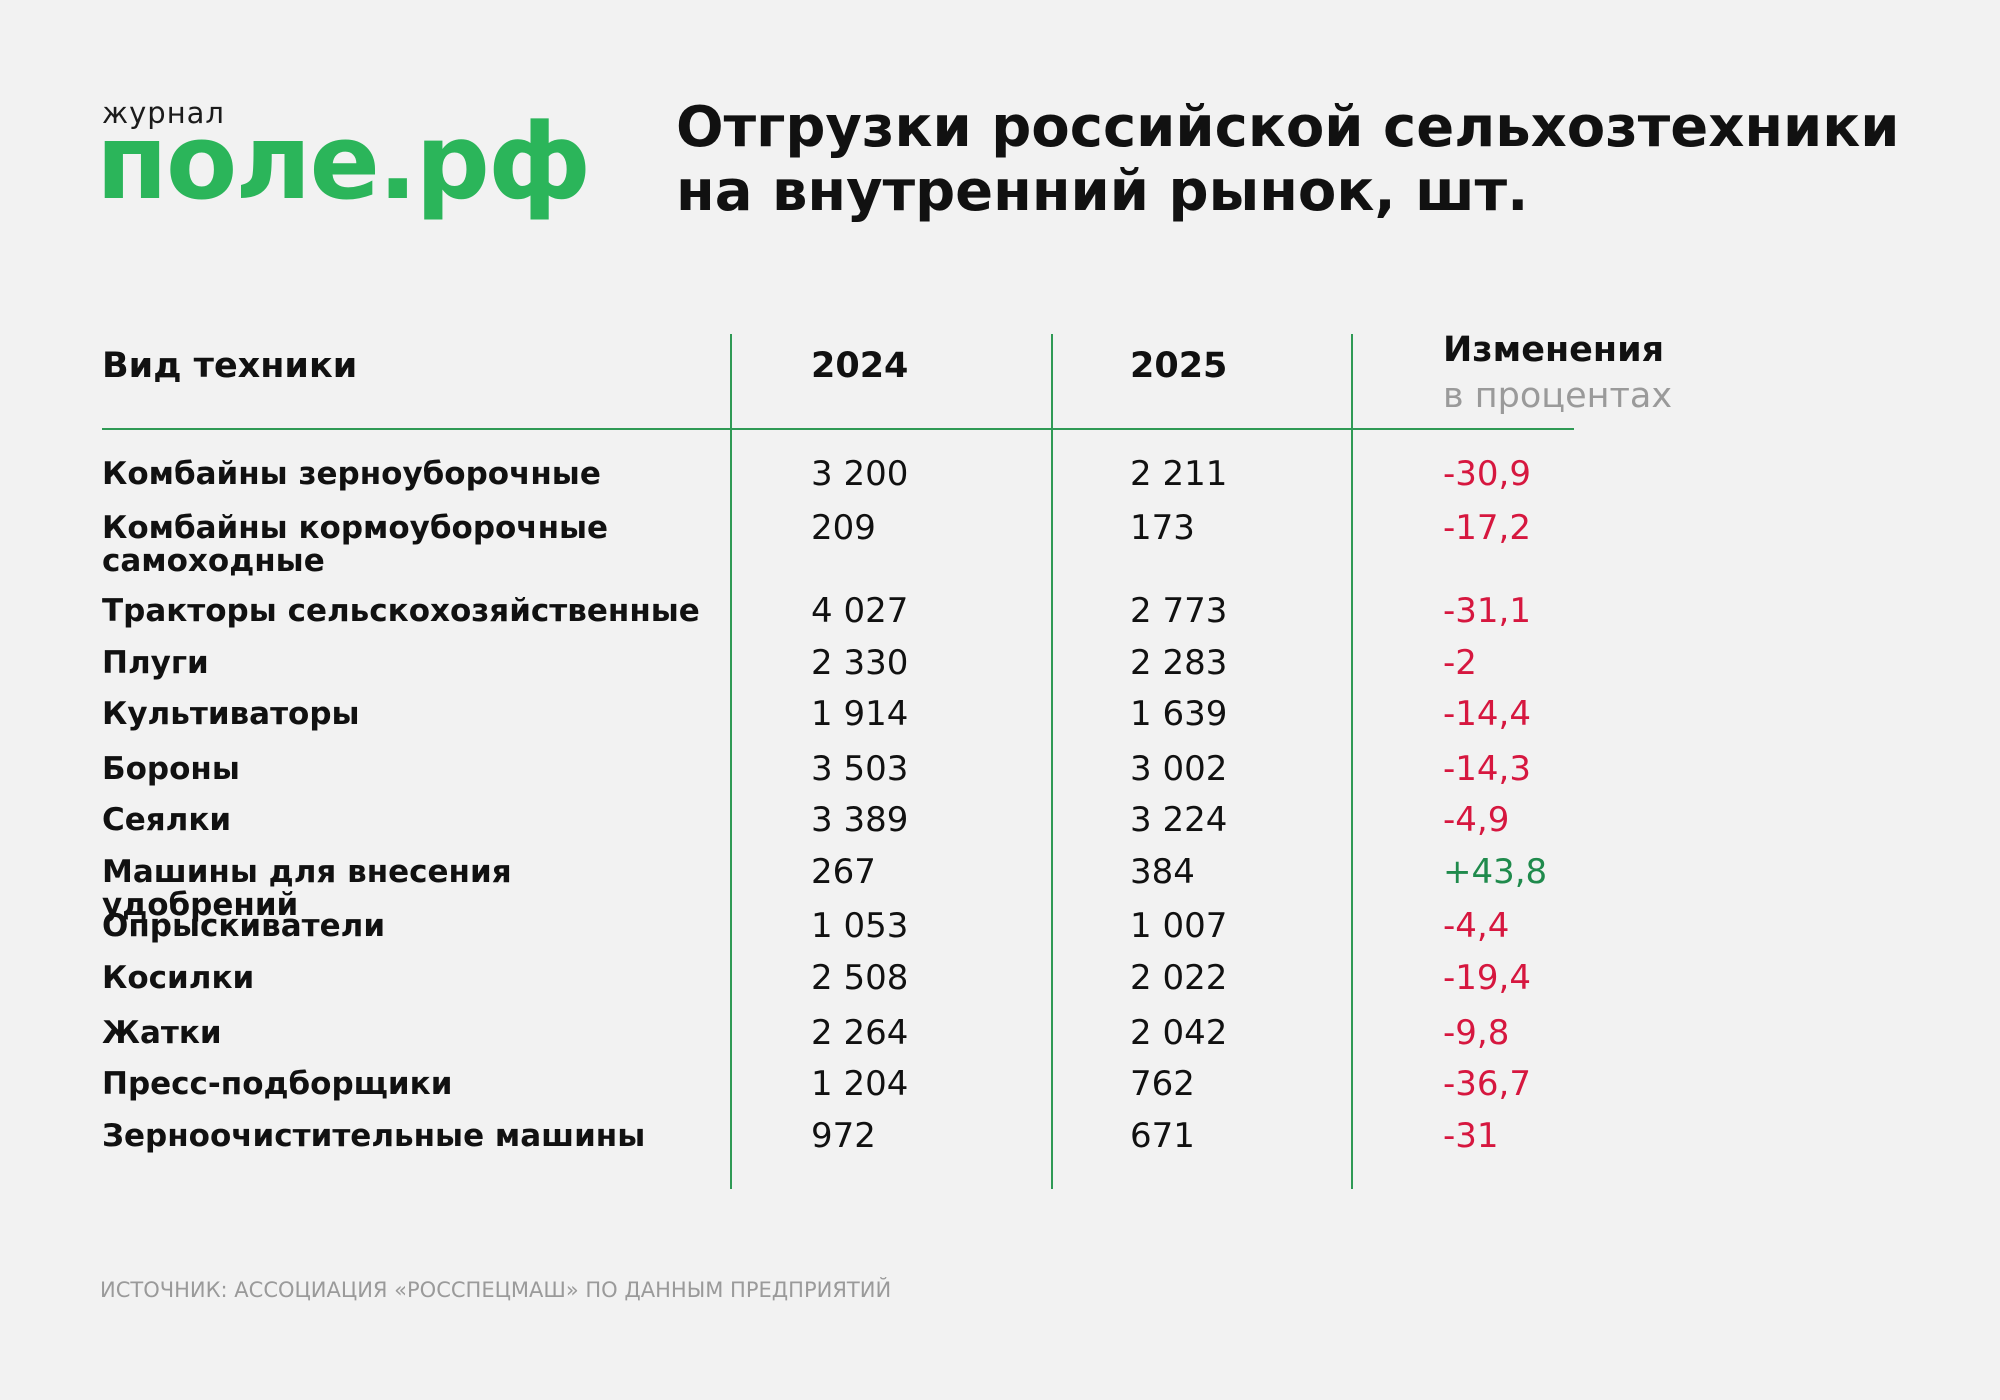 The width and height of the screenshot is (2000, 1400). Describe the element at coordinates (843, 872) in the screenshot. I see `value-2024: 267` at that location.